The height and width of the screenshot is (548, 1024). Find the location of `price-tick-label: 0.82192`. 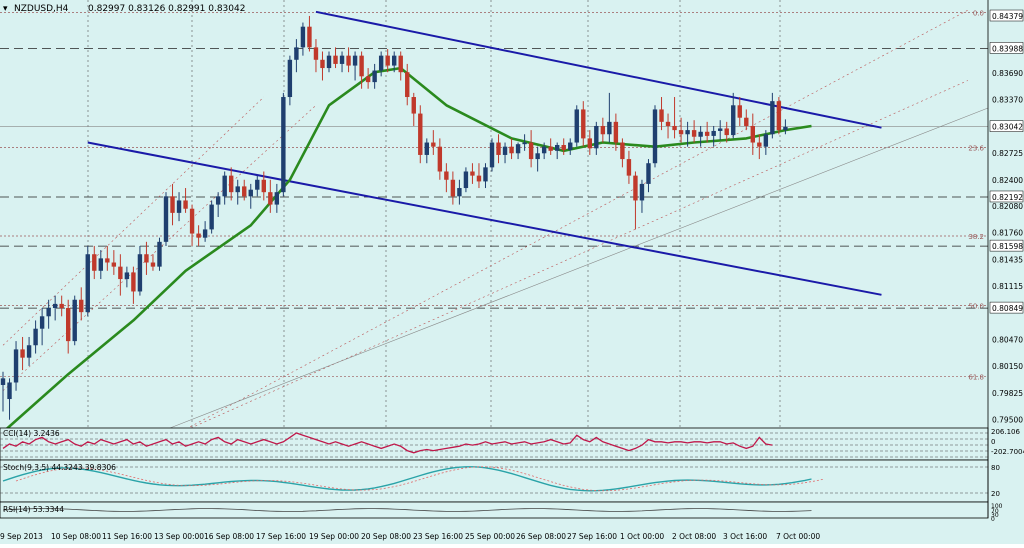

price-tick-label: 0.82192 is located at coordinates (1007, 197).